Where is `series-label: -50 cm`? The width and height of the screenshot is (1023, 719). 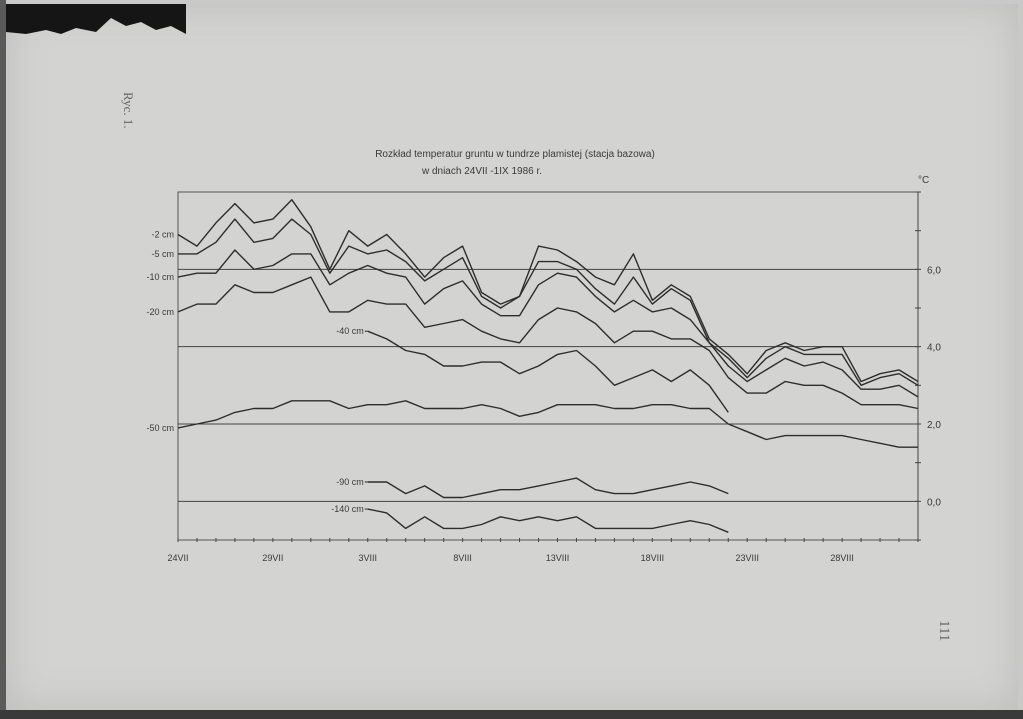 series-label: -50 cm is located at coordinates (160, 428).